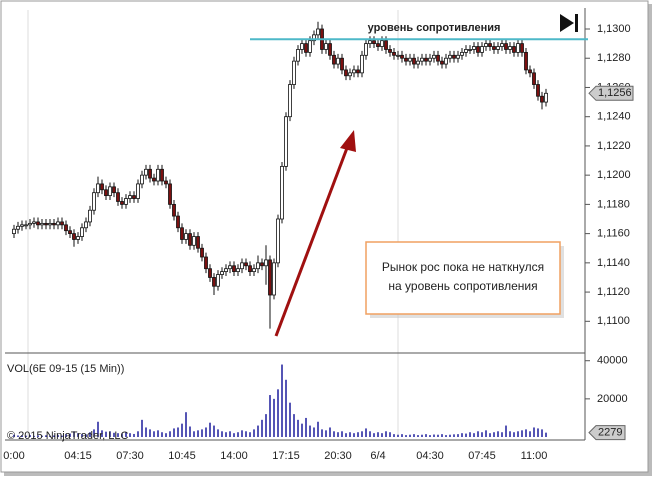 This screenshot has height=479, width=655. I want to click on annotation-text: Рынок рос пока не наткнулся, so click(463, 267).